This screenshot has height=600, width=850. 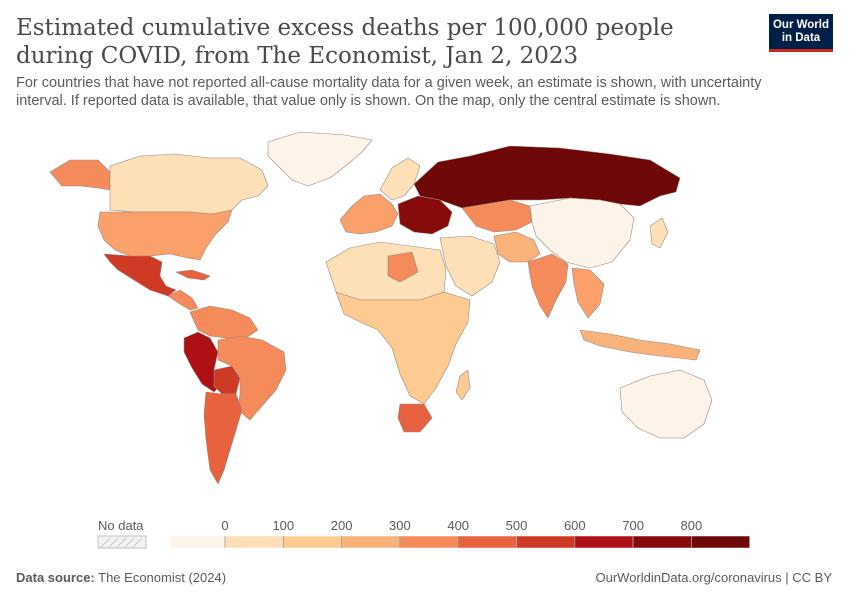 What do you see at coordinates (386, 271) in the screenshot?
I see `region-north-africa` at bounding box center [386, 271].